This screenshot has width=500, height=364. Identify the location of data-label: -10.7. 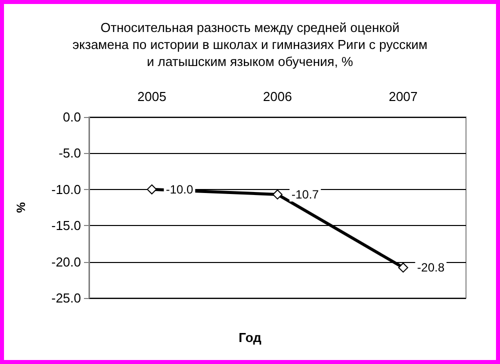
(306, 194).